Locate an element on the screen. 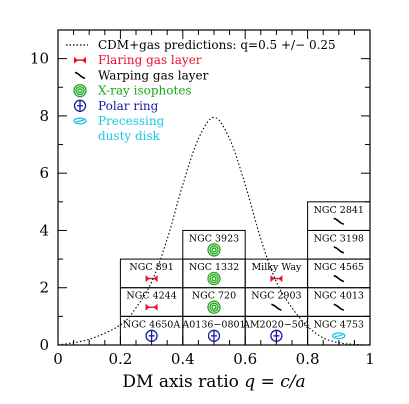  x-tick-label: 1 is located at coordinates (370, 359).